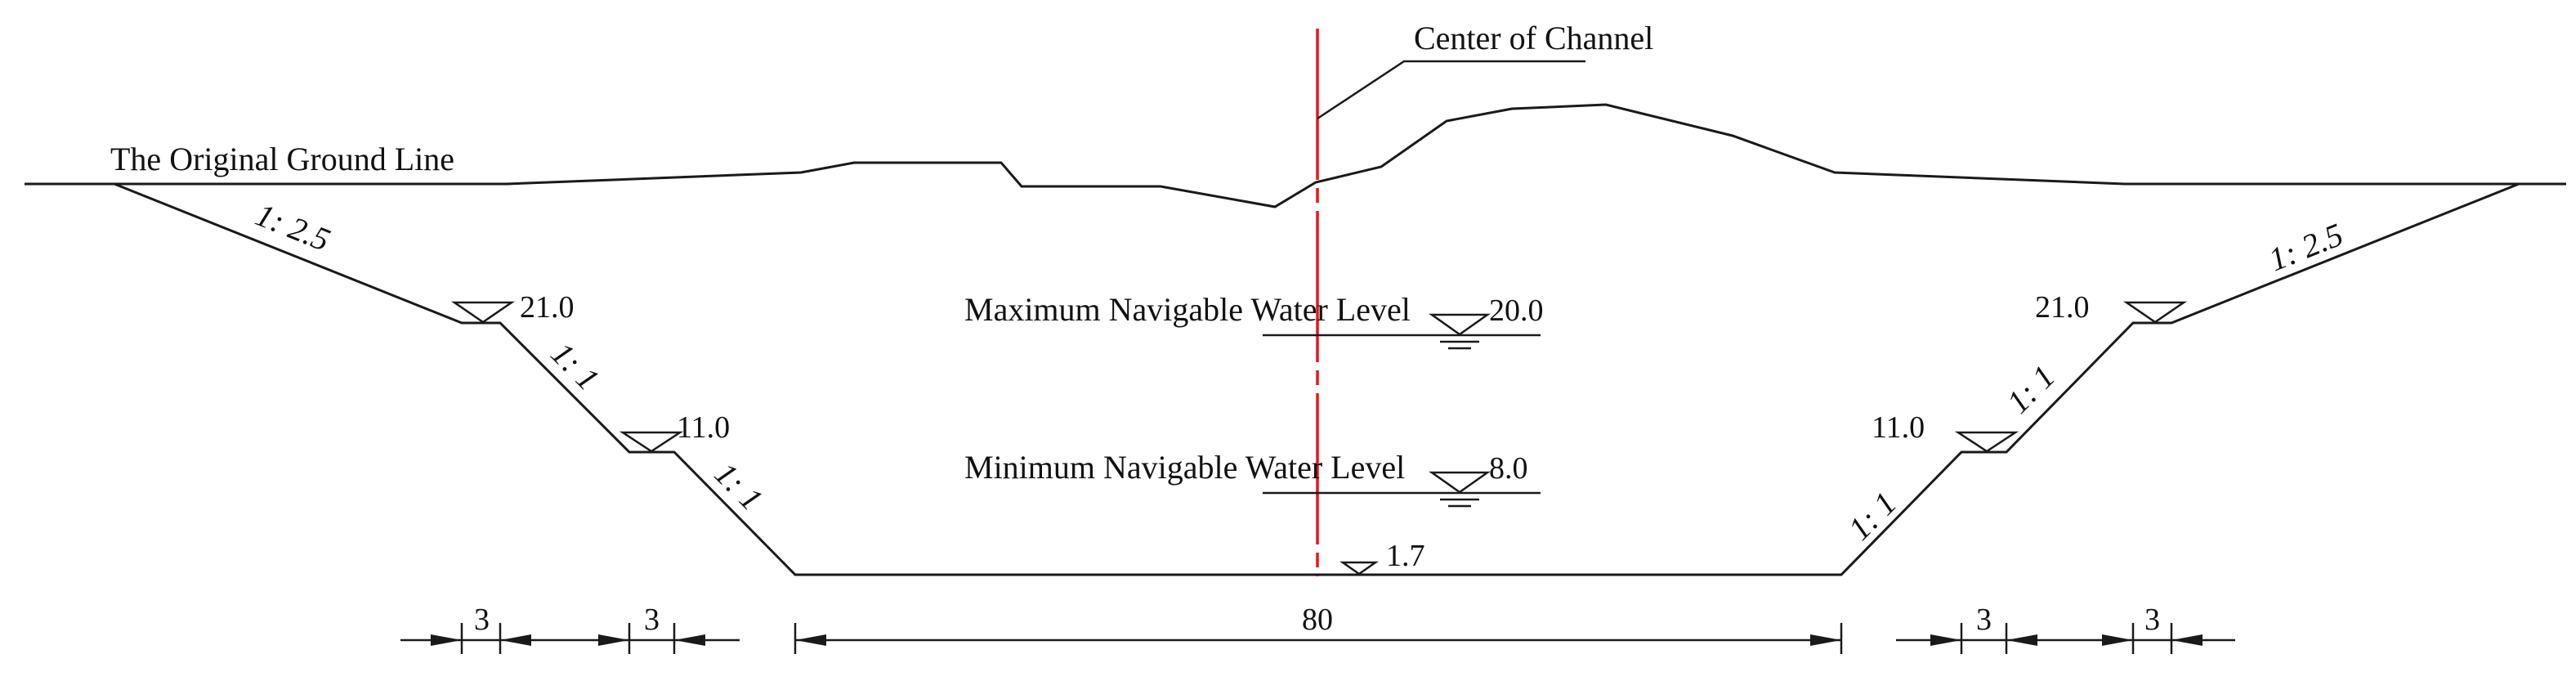 Image resolution: width=2576 pixels, height=681 pixels. I want to click on left-lower-slope-ratio: 1, so click(739, 486).